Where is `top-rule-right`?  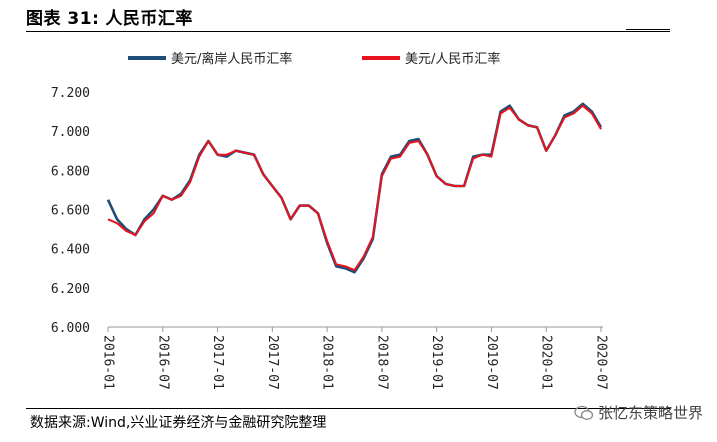
top-rule-right is located at coordinates (648, 29).